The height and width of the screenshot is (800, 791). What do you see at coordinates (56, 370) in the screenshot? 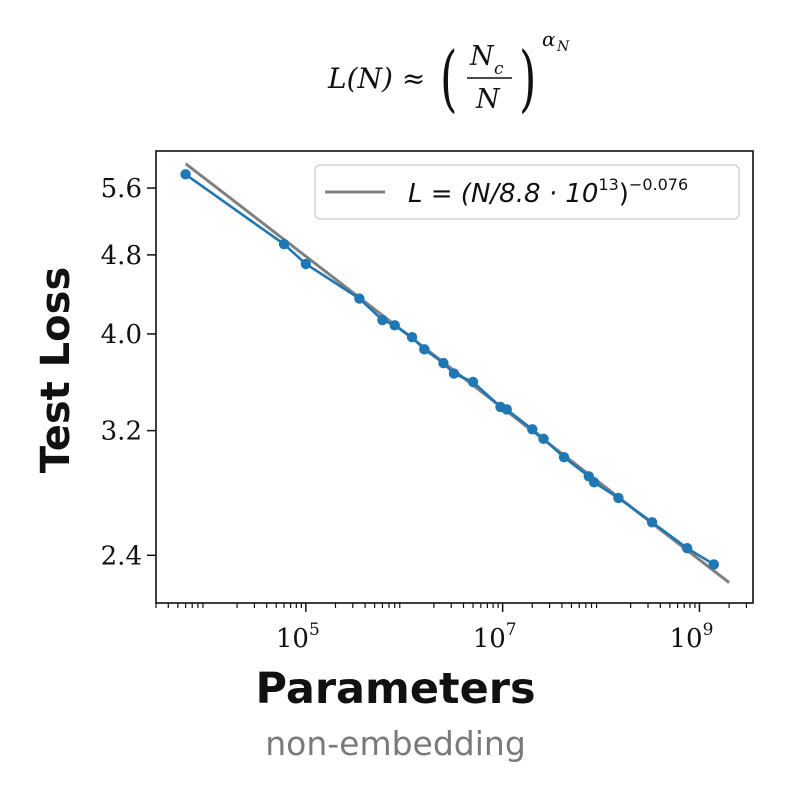
I see `y-axis-label: Test Loss` at bounding box center [56, 370].